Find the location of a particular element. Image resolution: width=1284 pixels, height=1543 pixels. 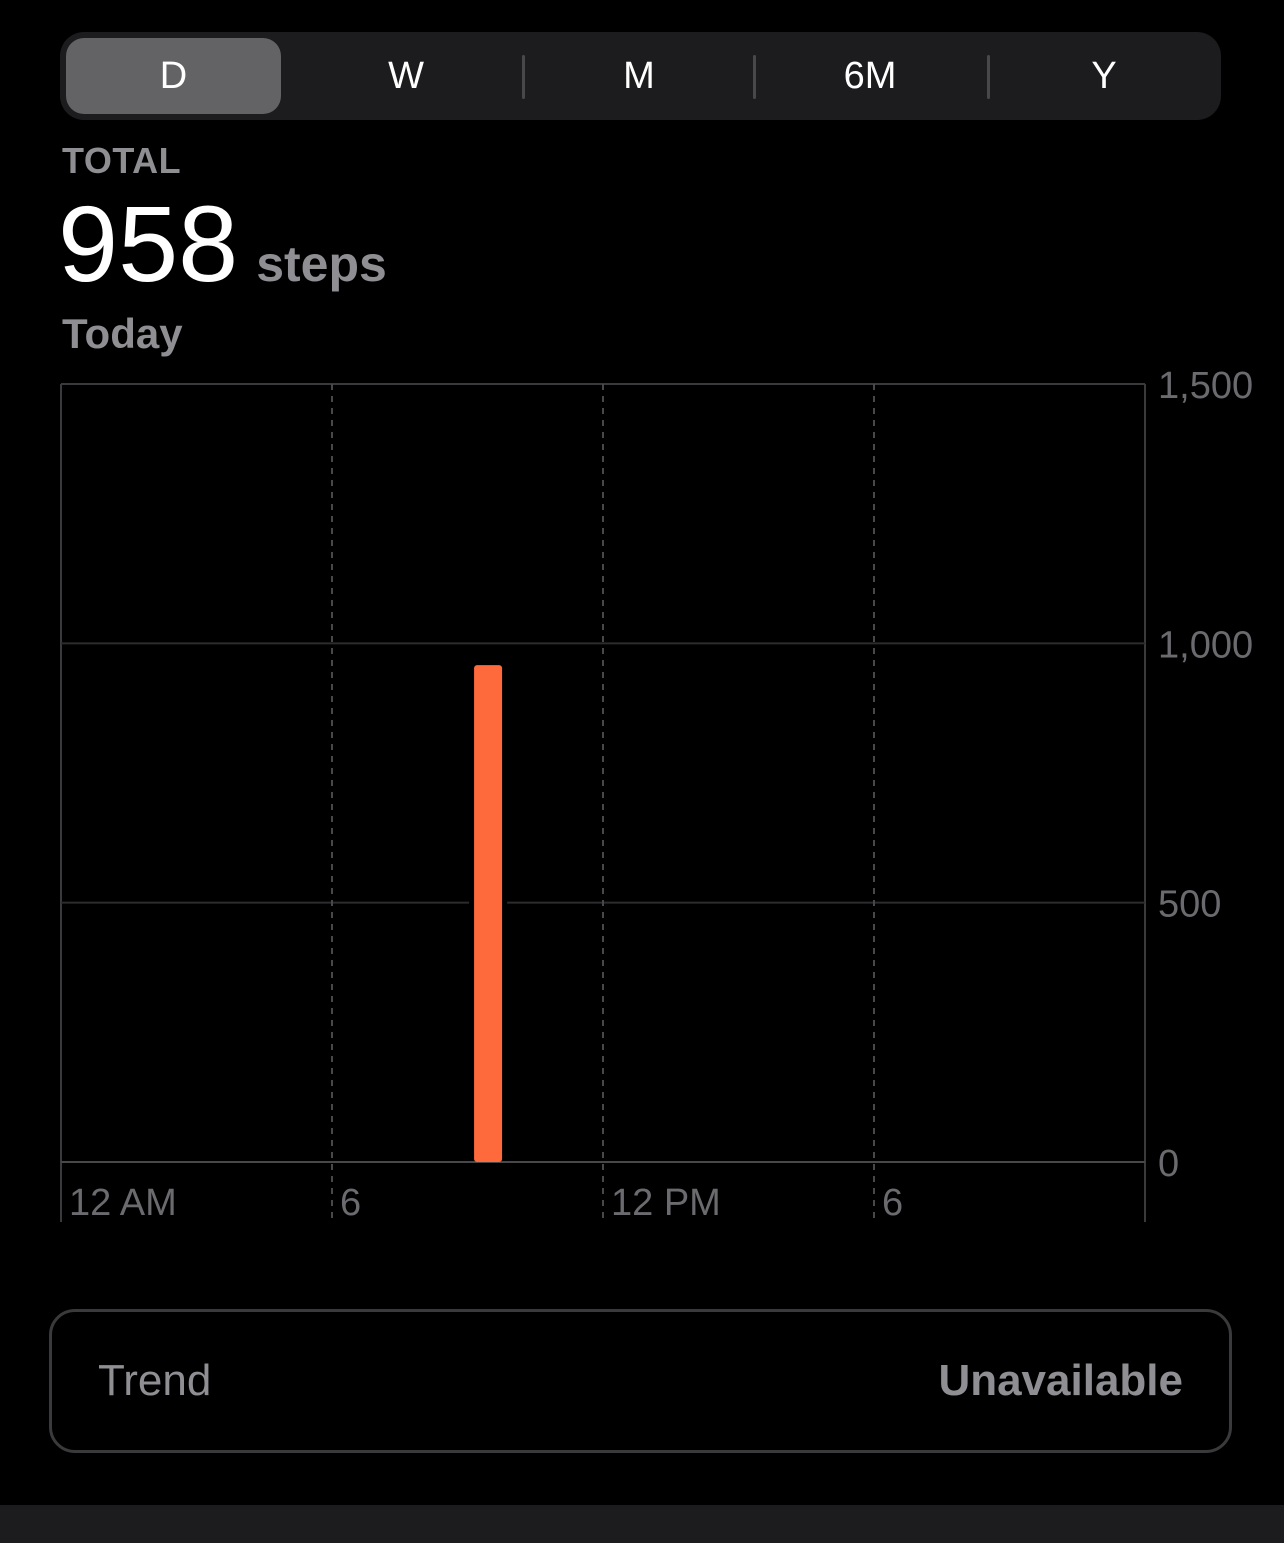

segment-month: M is located at coordinates (639, 75).